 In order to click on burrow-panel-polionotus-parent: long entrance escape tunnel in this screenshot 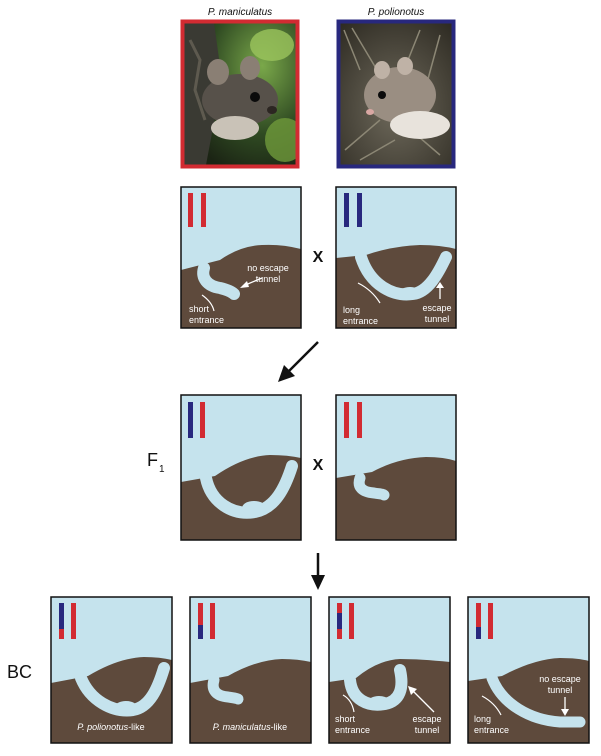, I will do `click(396, 257)`.